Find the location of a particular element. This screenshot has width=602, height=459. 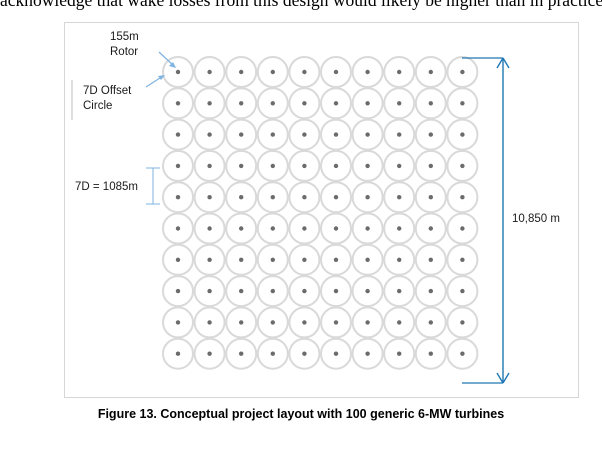

height-label: 10,850 m is located at coordinates (536, 219).